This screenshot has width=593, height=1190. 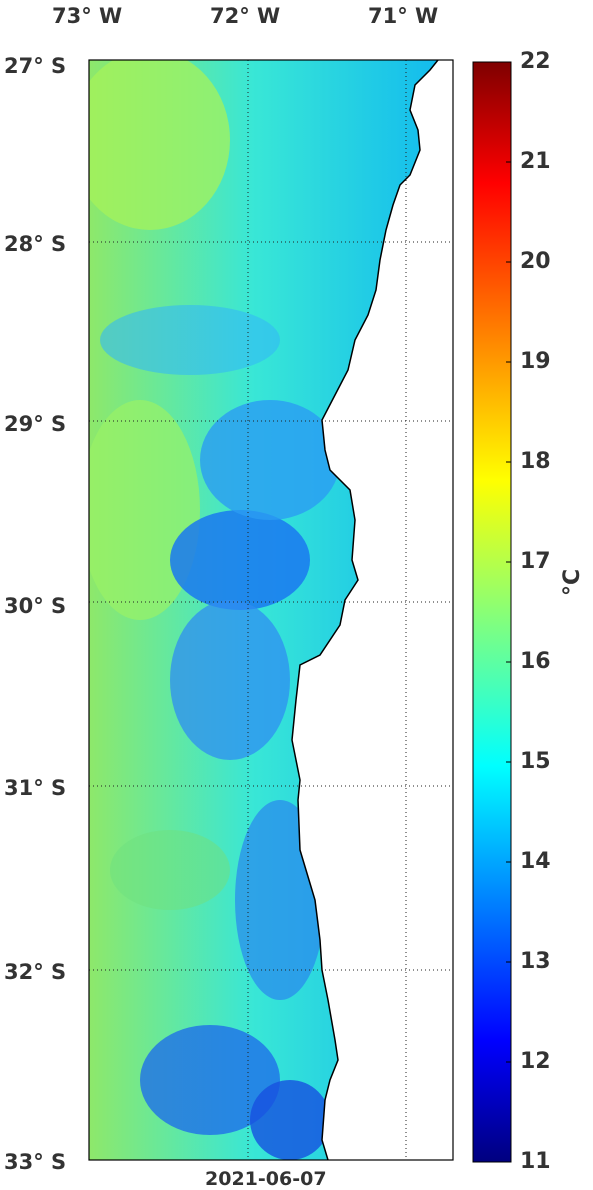 What do you see at coordinates (35, 66) in the screenshot?
I see `lat-label-27s: 27° S` at bounding box center [35, 66].